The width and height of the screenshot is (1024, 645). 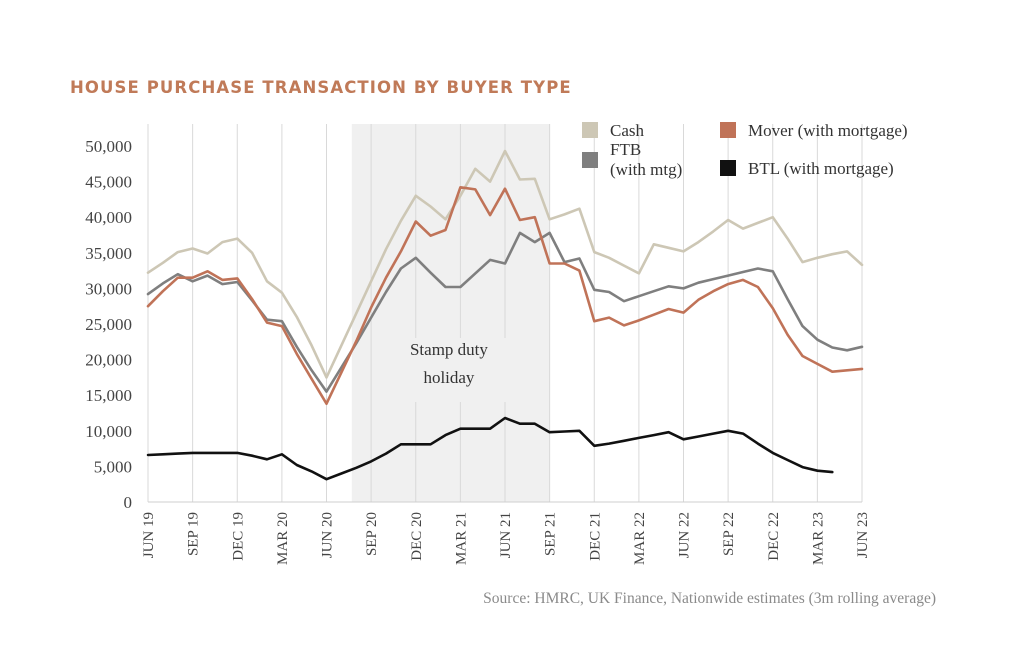 I want to click on legend-label: (with mtg), so click(x=646, y=169).